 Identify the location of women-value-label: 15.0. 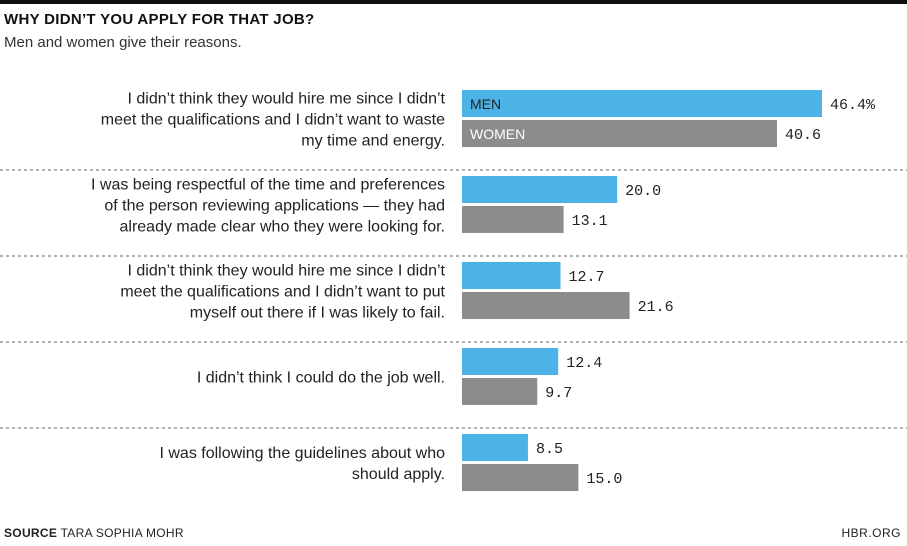
(604, 479).